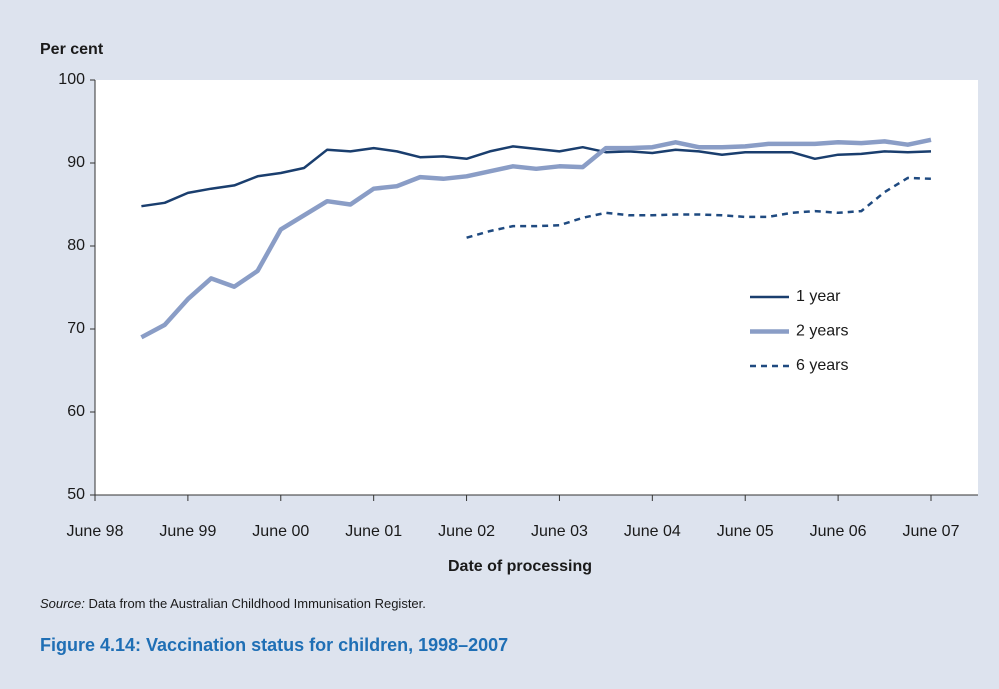 This screenshot has height=689, width=999. What do you see at coordinates (72, 49) in the screenshot?
I see `y-axis-label: Per cent` at bounding box center [72, 49].